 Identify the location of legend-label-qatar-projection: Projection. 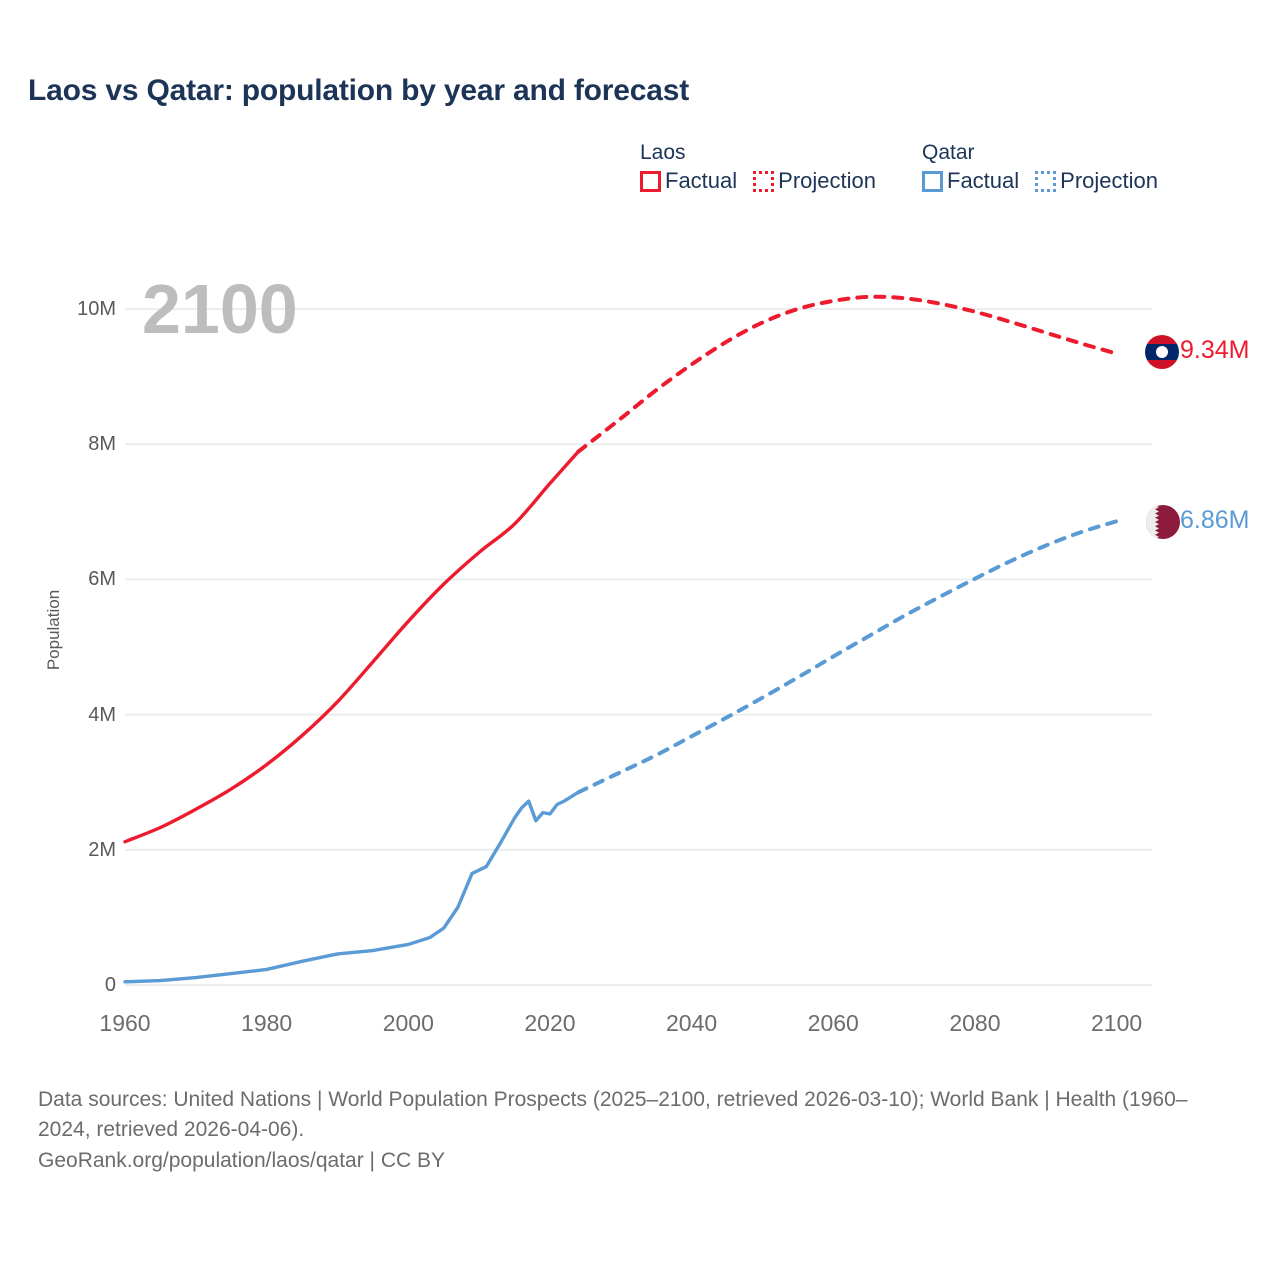
(1109, 180).